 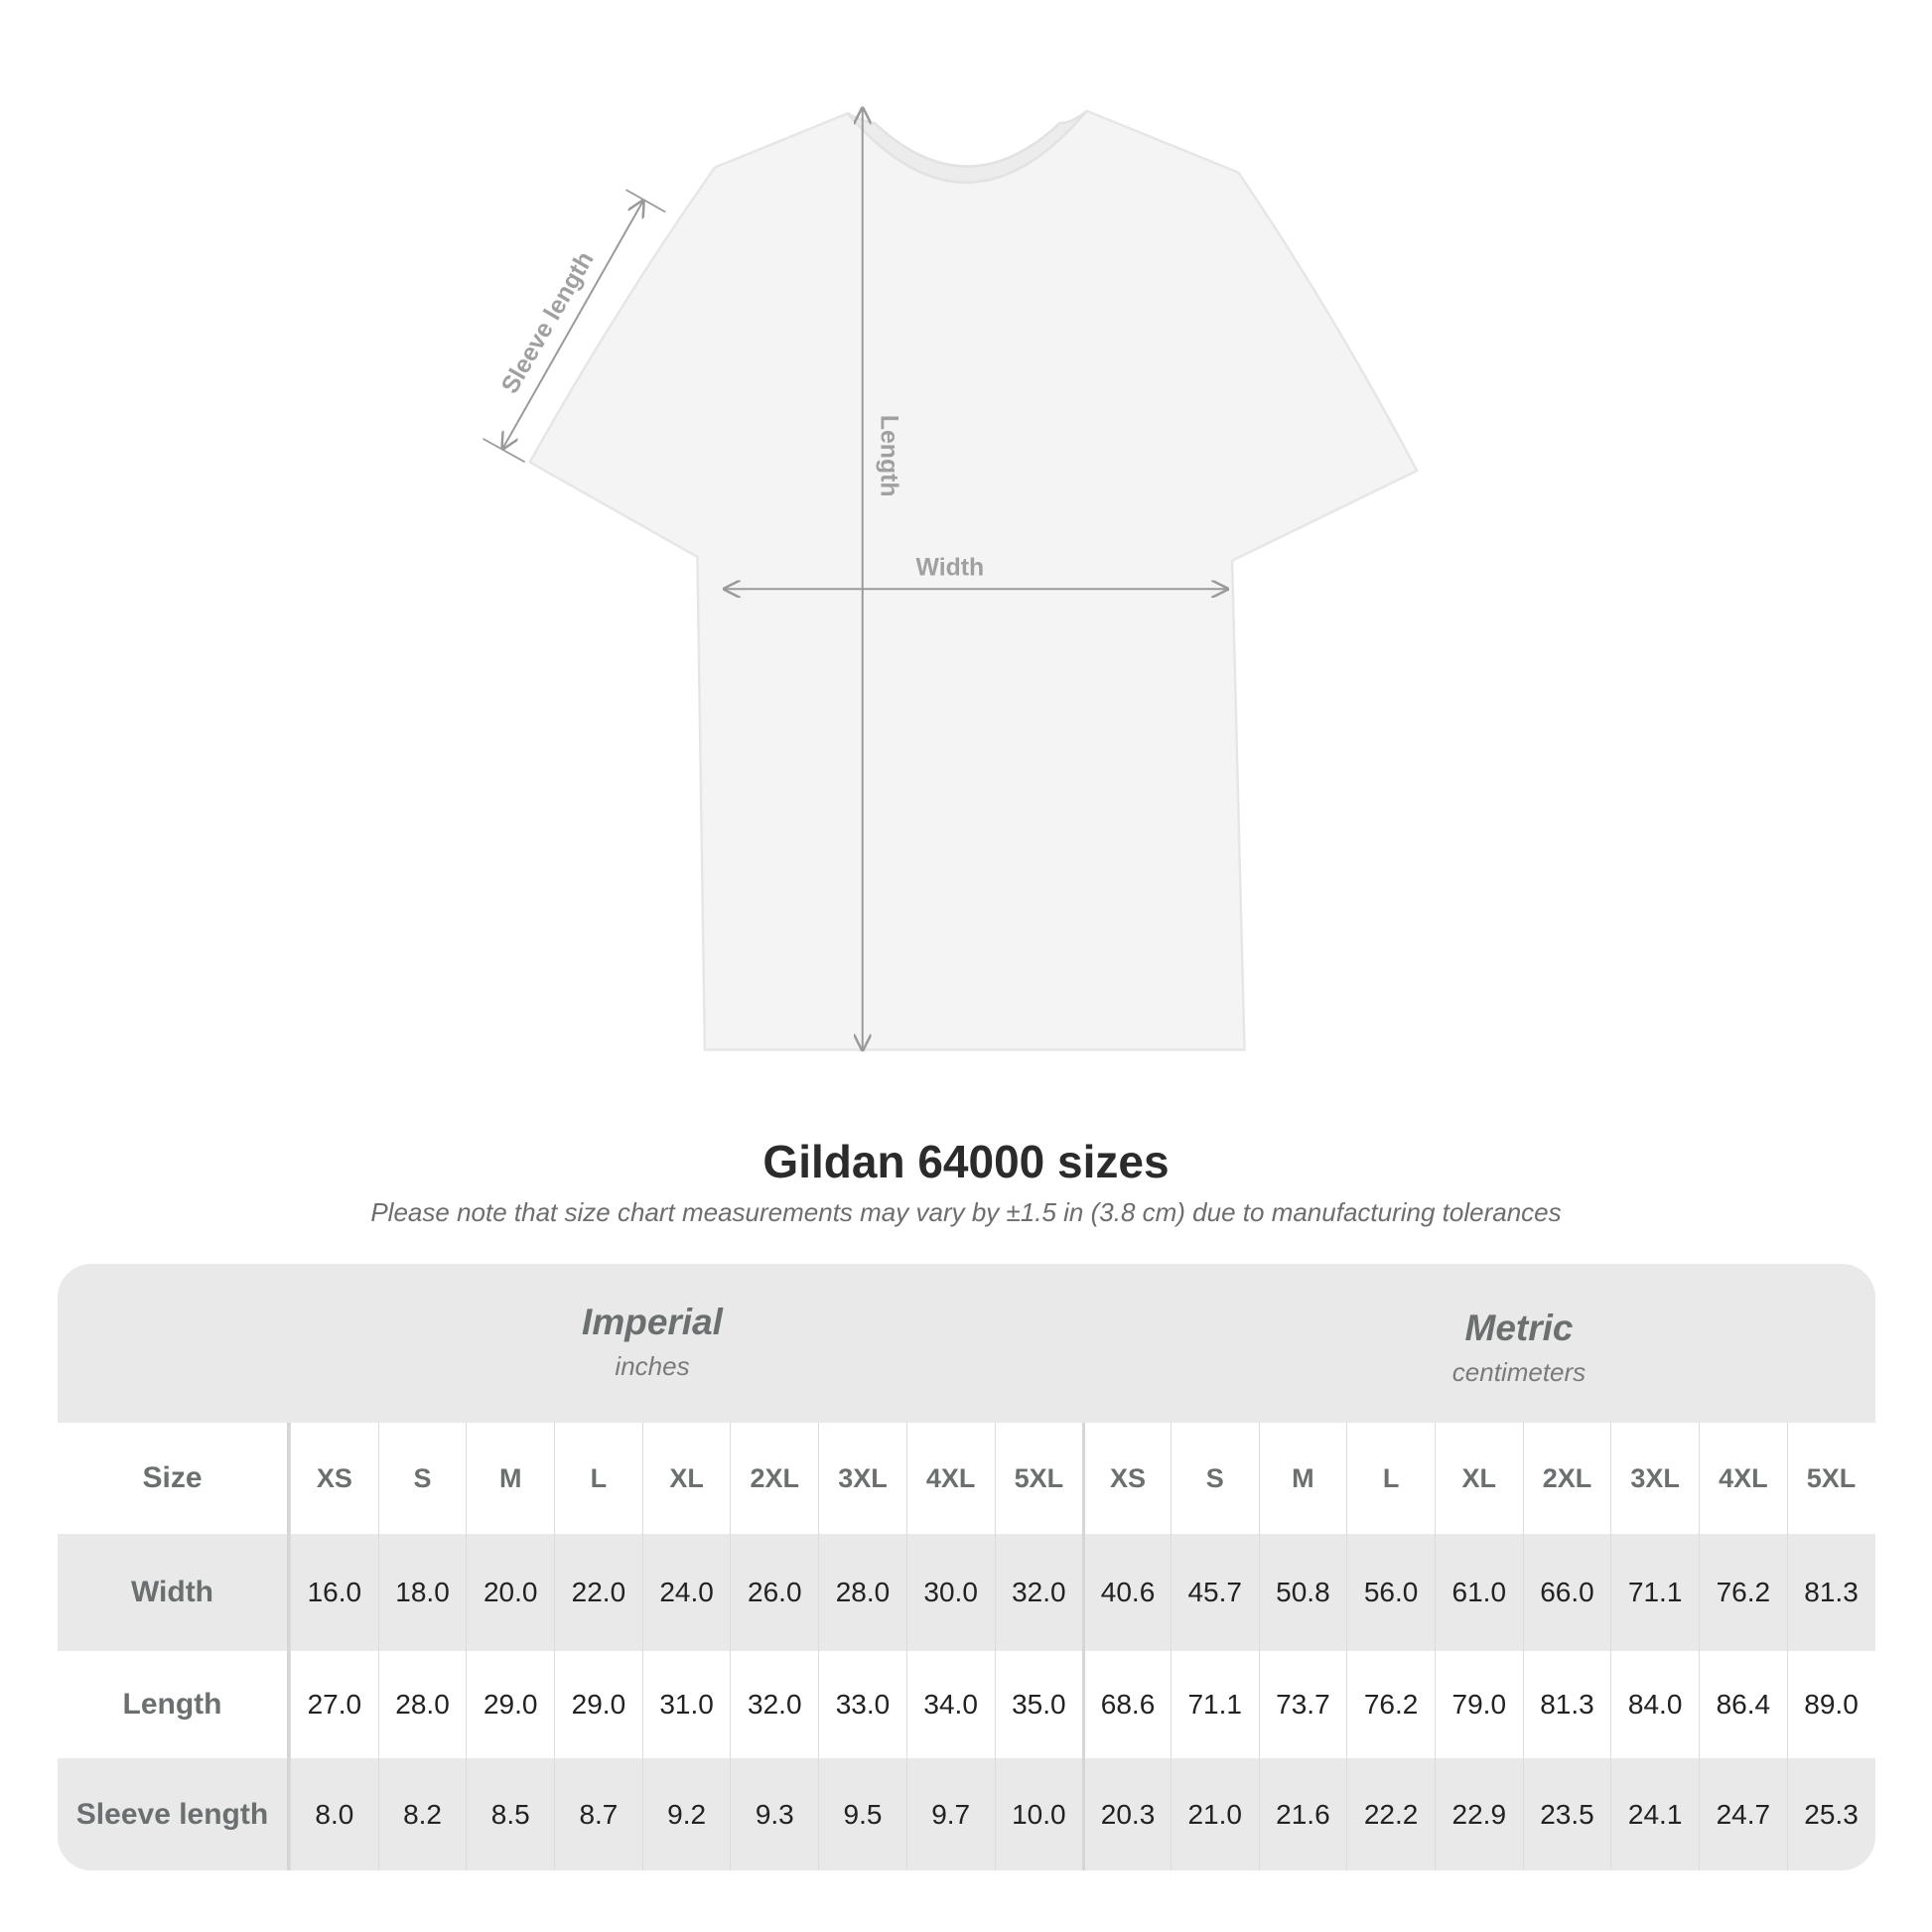 I want to click on row-label: Length, so click(x=174, y=1705).